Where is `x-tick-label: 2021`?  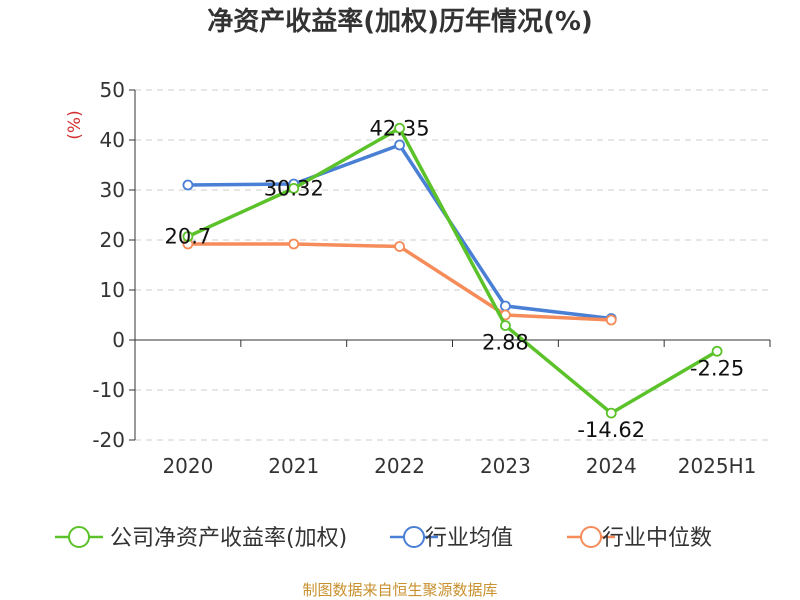 x-tick-label: 2021 is located at coordinates (293, 466).